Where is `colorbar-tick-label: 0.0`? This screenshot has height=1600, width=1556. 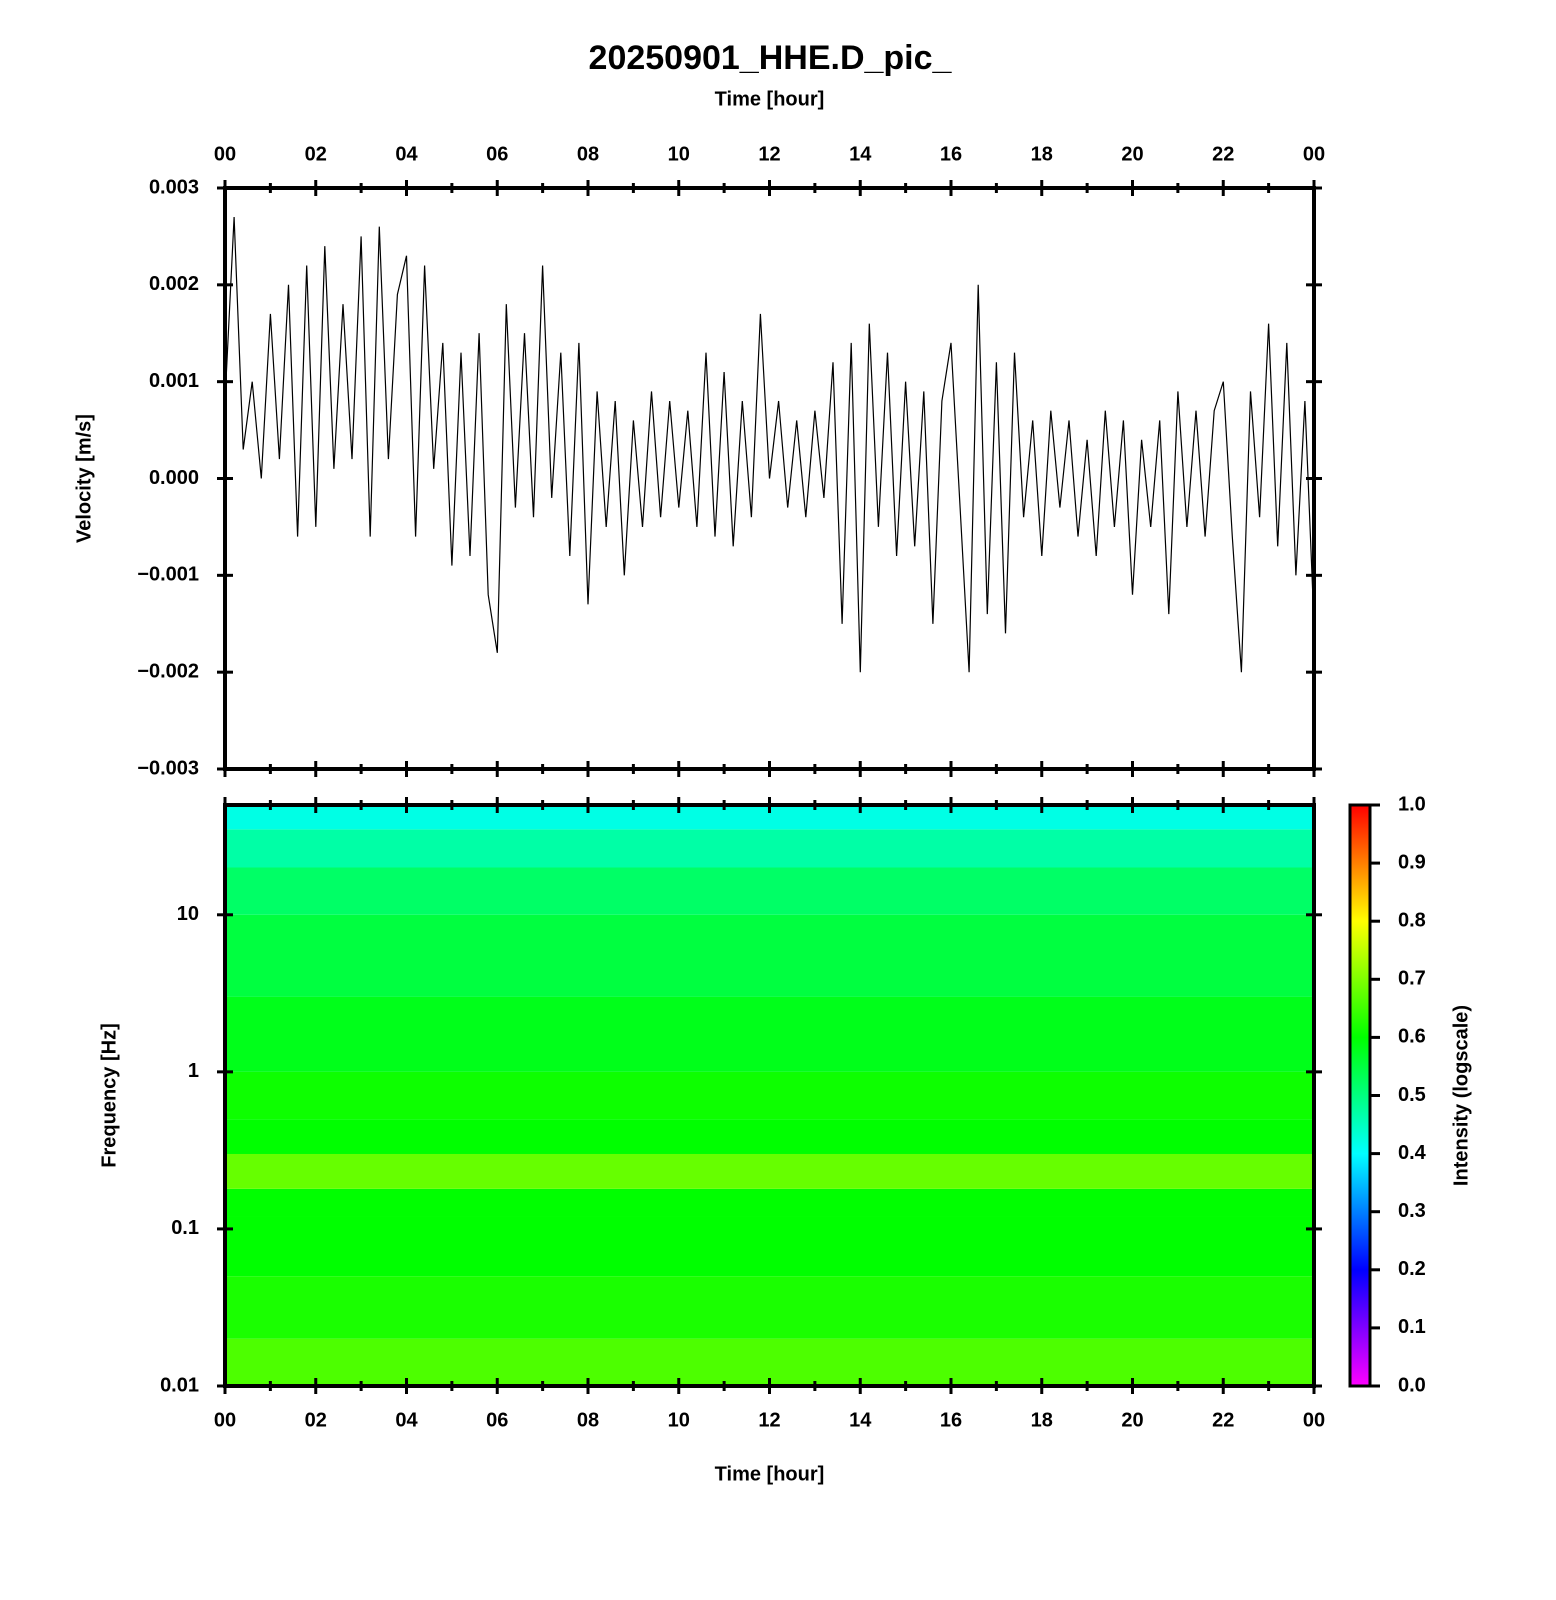
colorbar-tick-label: 0.0 is located at coordinates (1412, 1385).